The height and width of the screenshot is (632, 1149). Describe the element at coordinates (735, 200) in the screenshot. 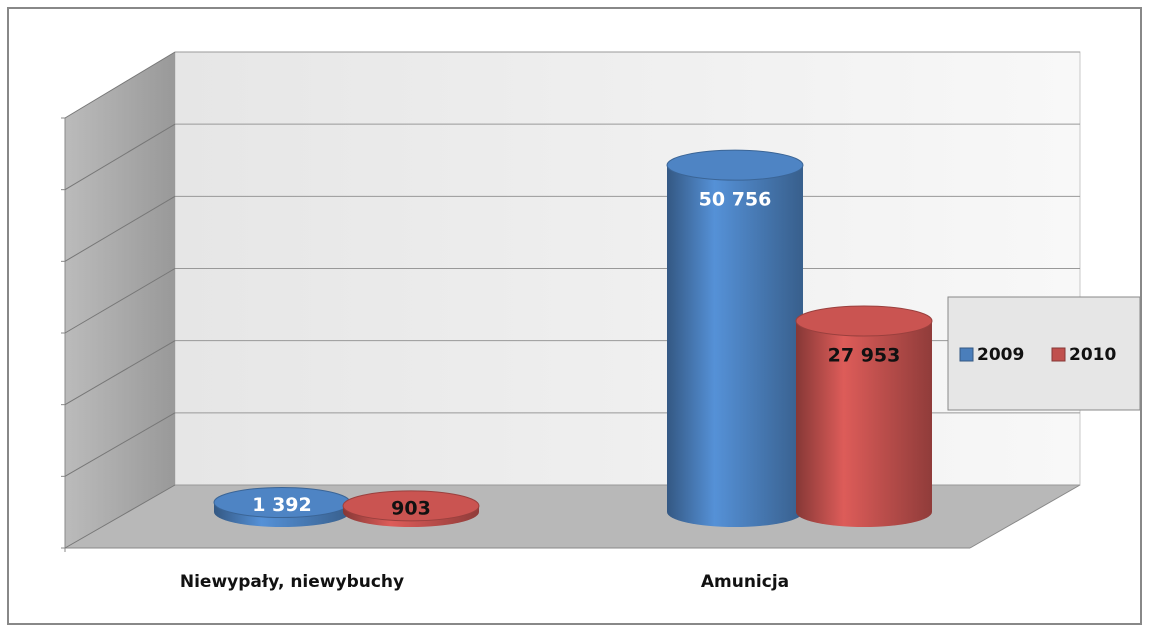

I see `data-label: 50 756` at that location.